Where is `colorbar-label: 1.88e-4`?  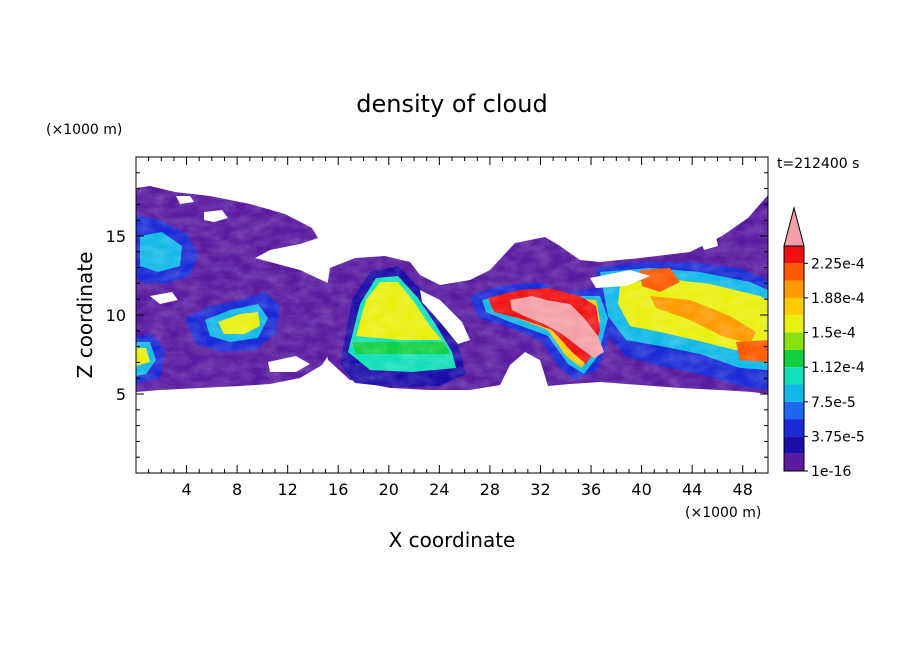
colorbar-label: 1.88e-4 is located at coordinates (838, 299).